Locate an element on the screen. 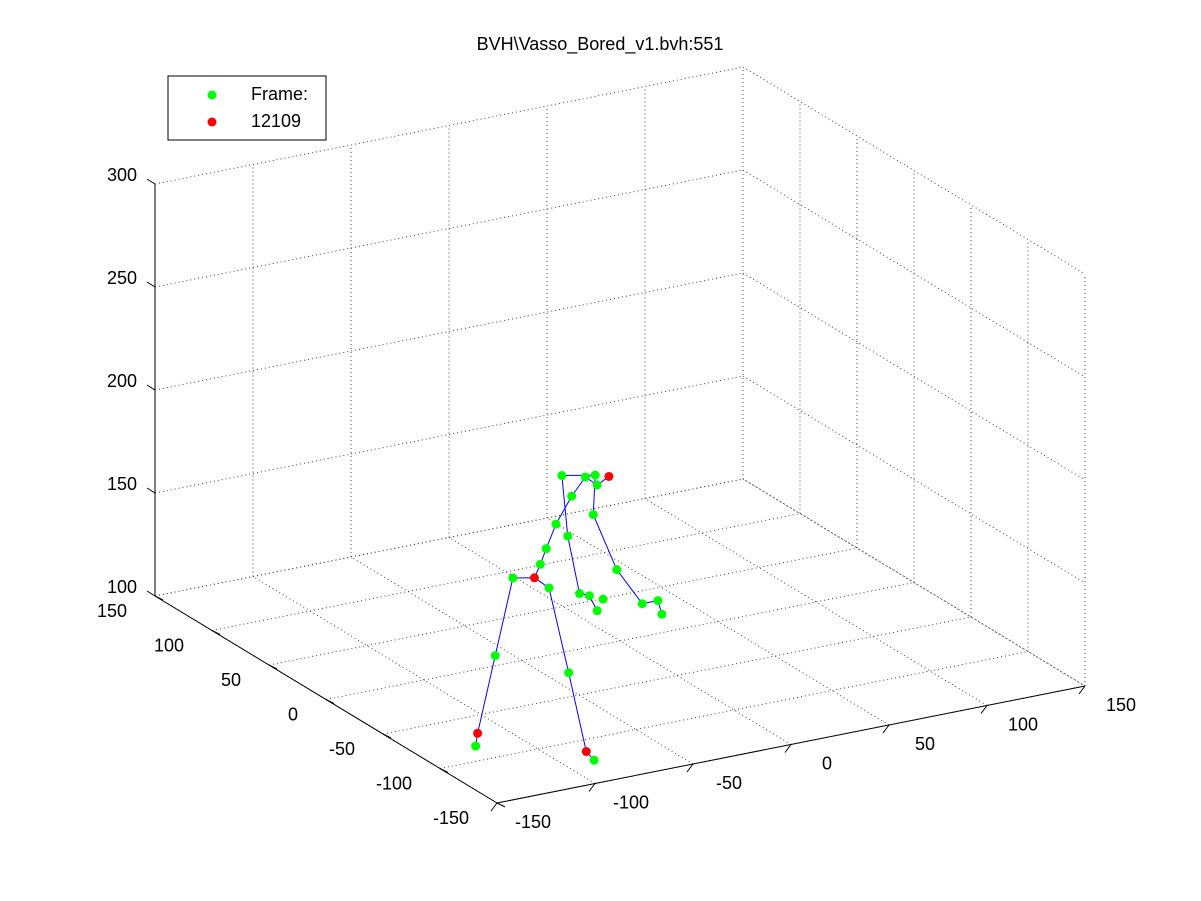 The height and width of the screenshot is (901, 1201). x-tick-label: 0 is located at coordinates (827, 763).